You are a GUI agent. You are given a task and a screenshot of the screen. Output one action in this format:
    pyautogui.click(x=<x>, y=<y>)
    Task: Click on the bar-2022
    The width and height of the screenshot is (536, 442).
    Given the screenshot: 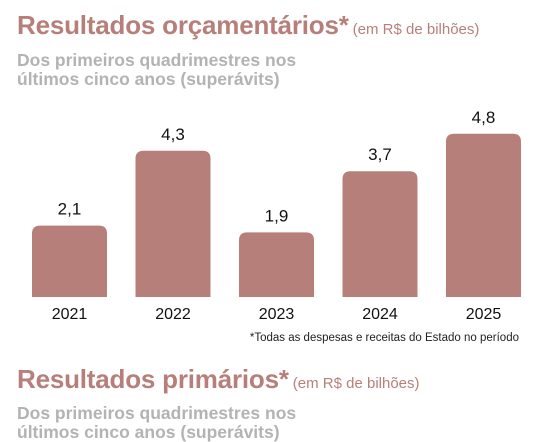 What is the action you would take?
    pyautogui.click(x=173, y=223)
    